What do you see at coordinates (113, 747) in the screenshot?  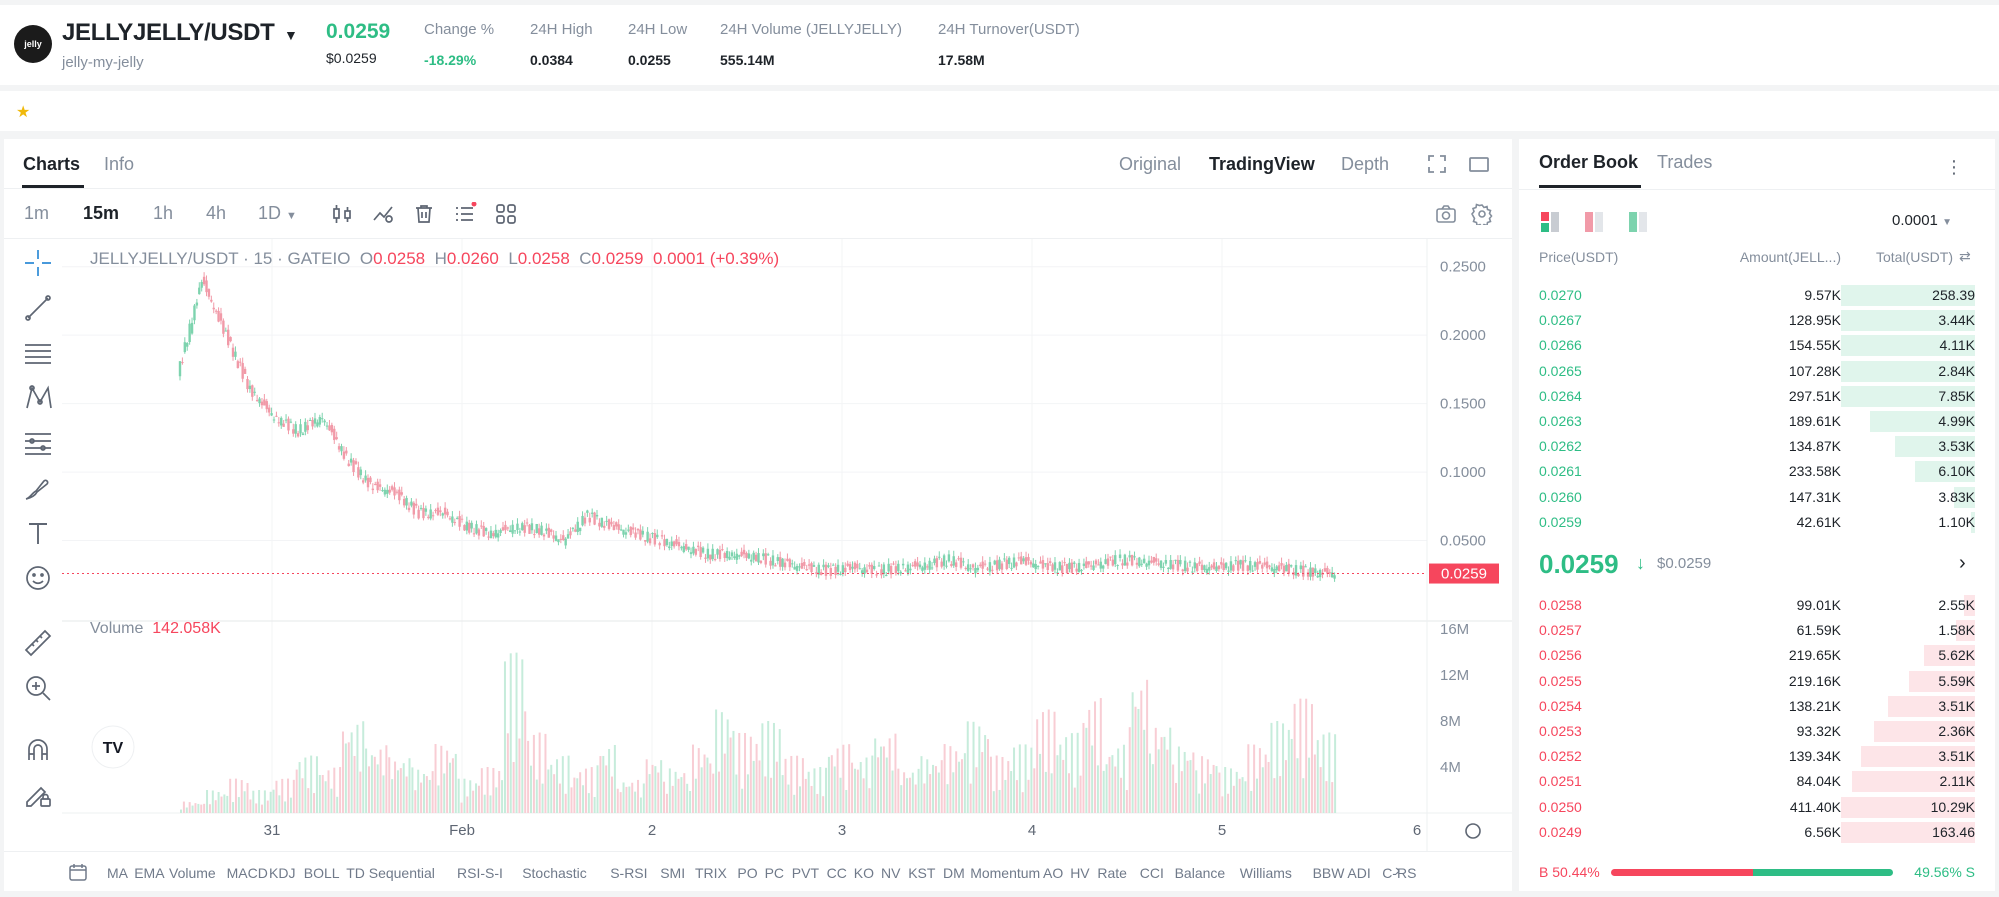 I see `tradingview-logo-icon` at bounding box center [113, 747].